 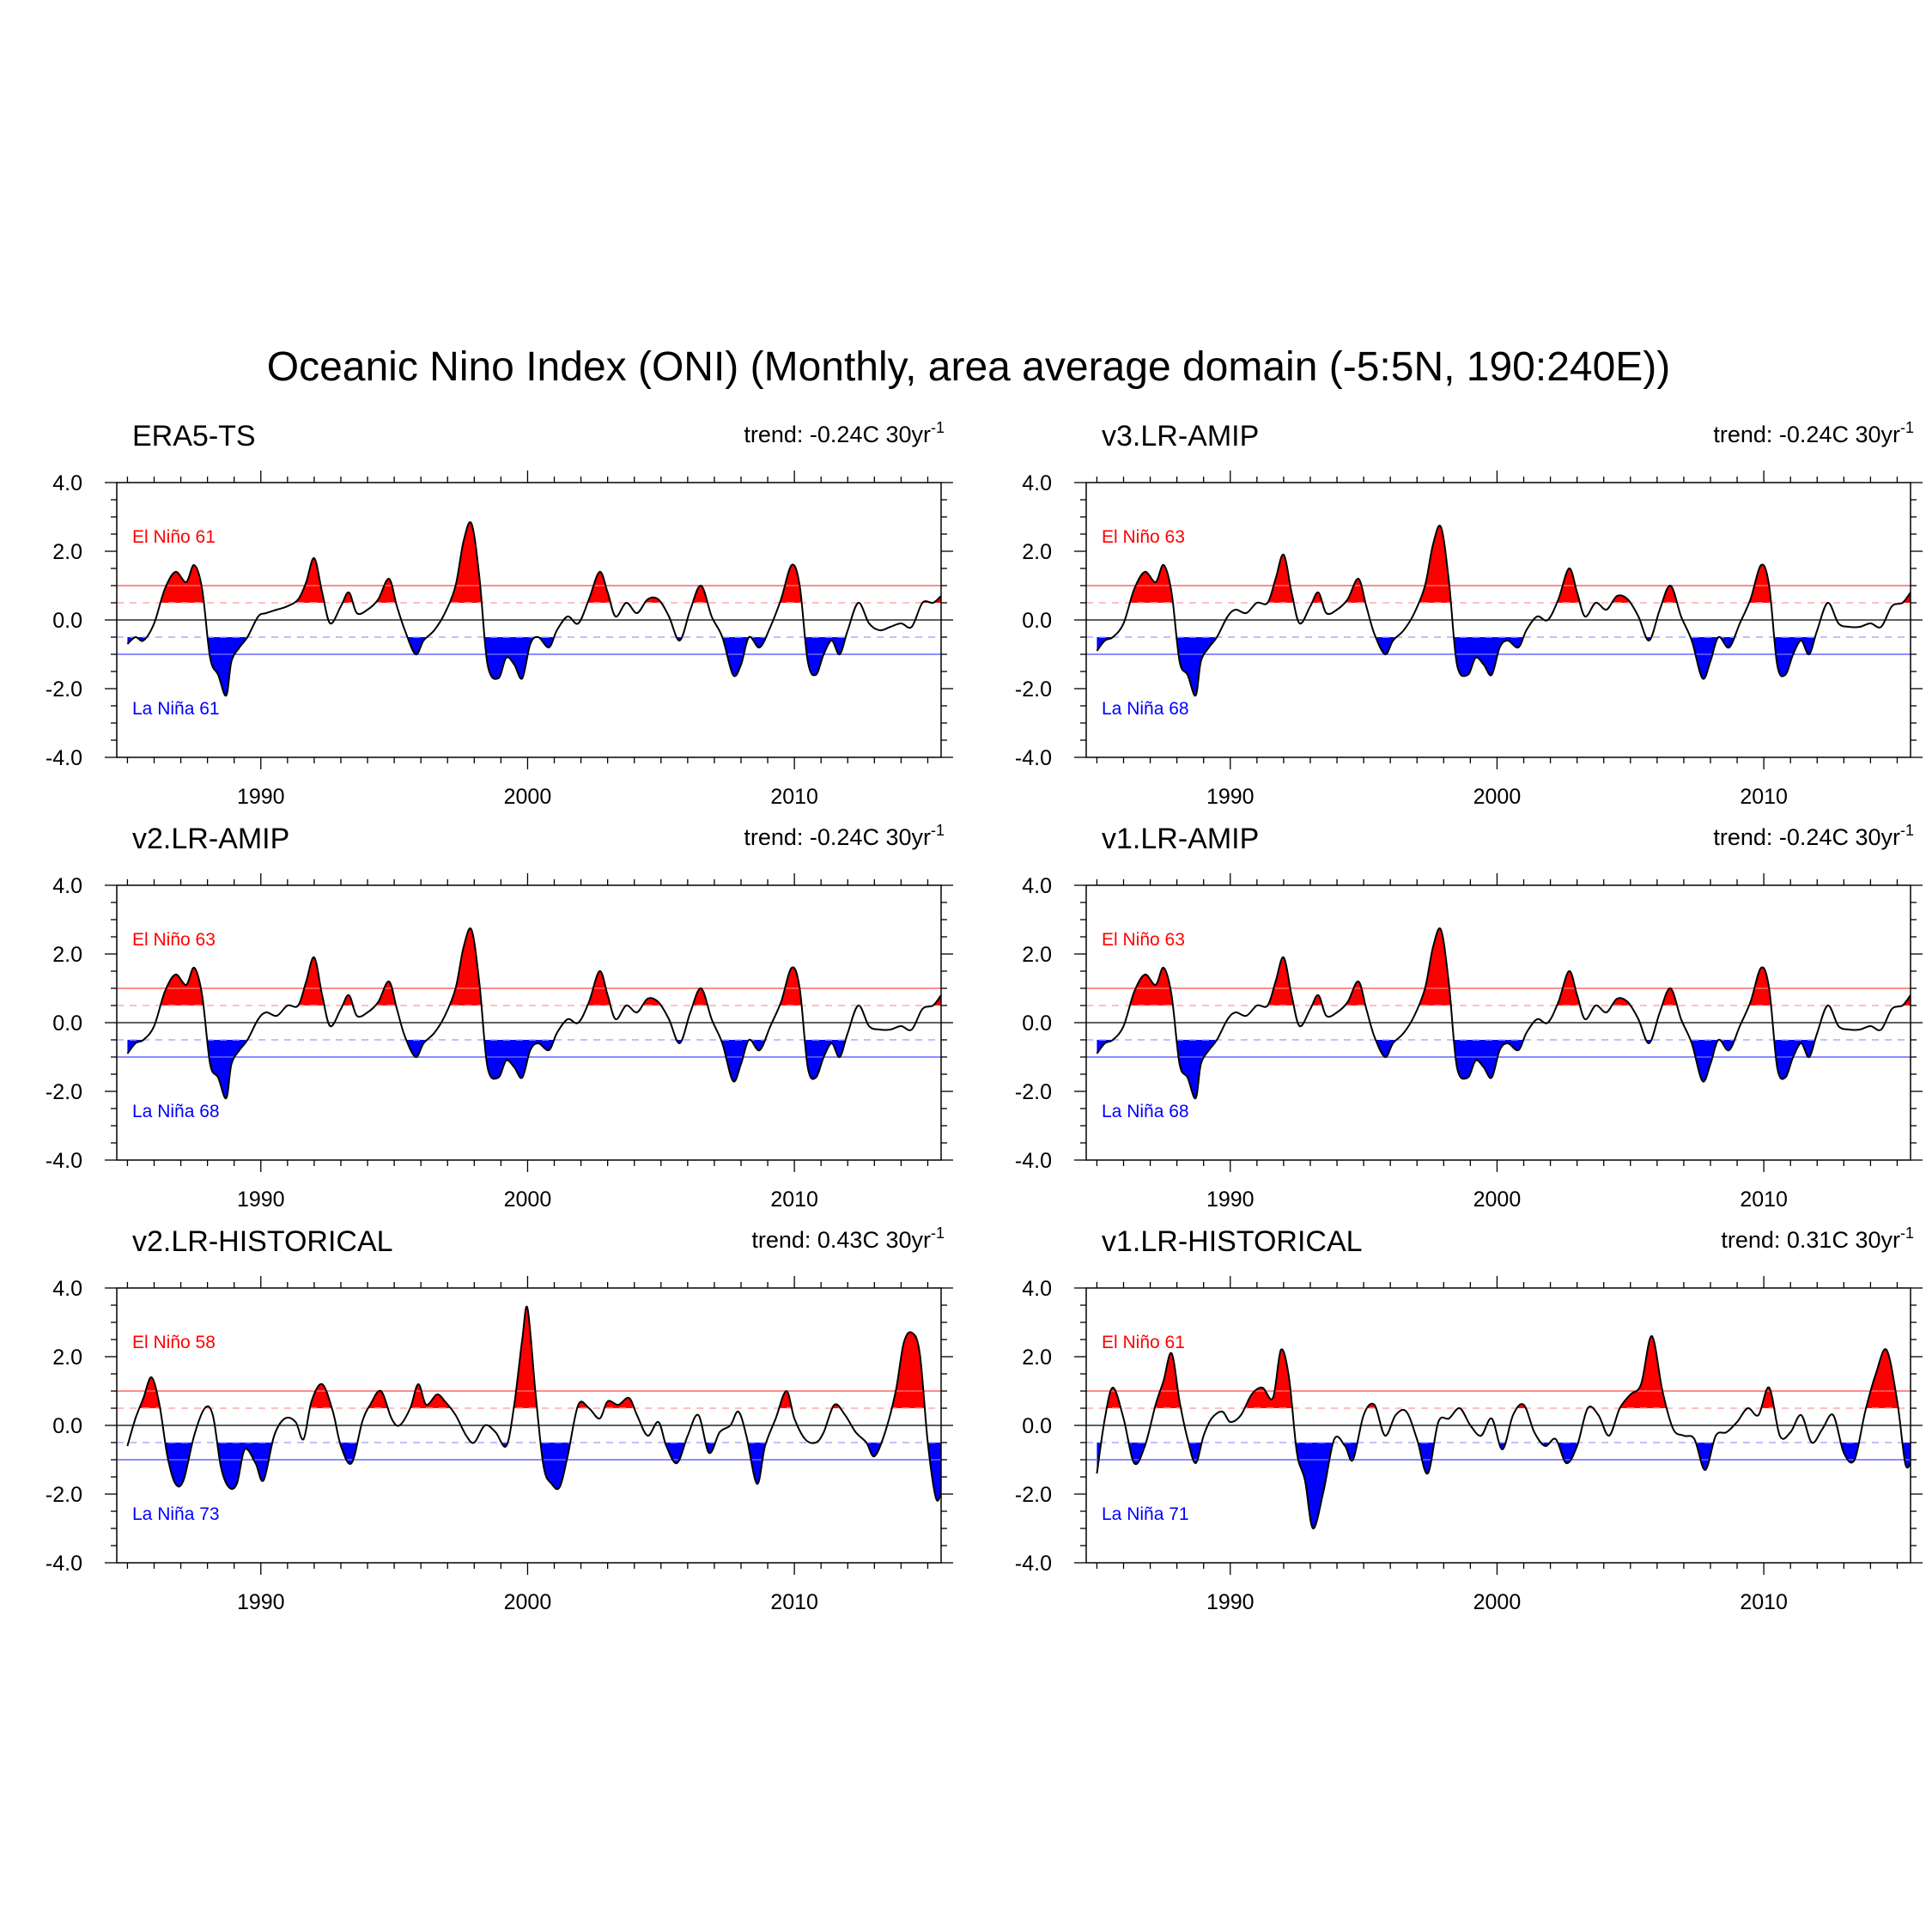 I want to click on panel-title: v1.LR-HISTORICAL, so click(x=1232, y=1241).